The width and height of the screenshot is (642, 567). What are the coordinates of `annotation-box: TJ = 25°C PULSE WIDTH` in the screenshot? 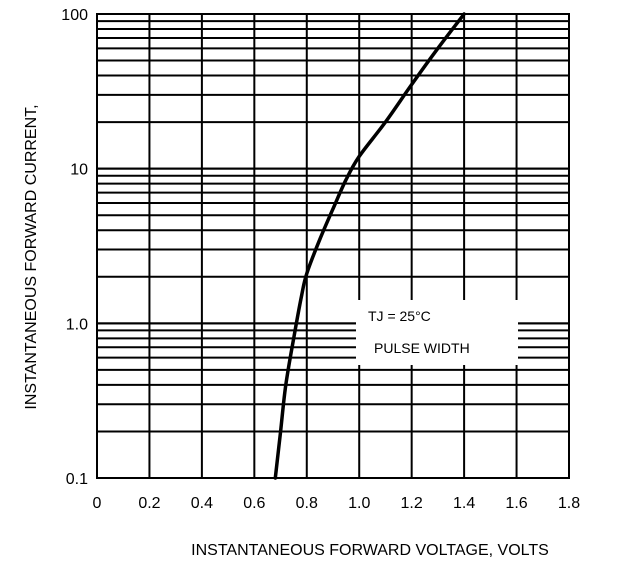 It's located at (437, 332).